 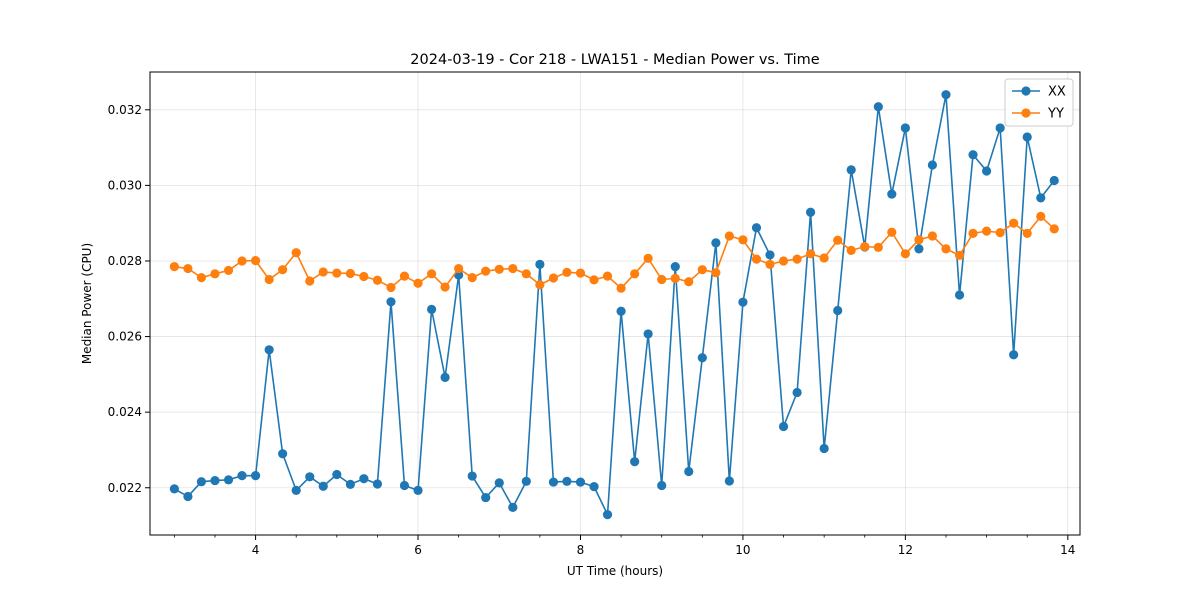 I want to click on legend-label-xx: XX, so click(x=1057, y=92).